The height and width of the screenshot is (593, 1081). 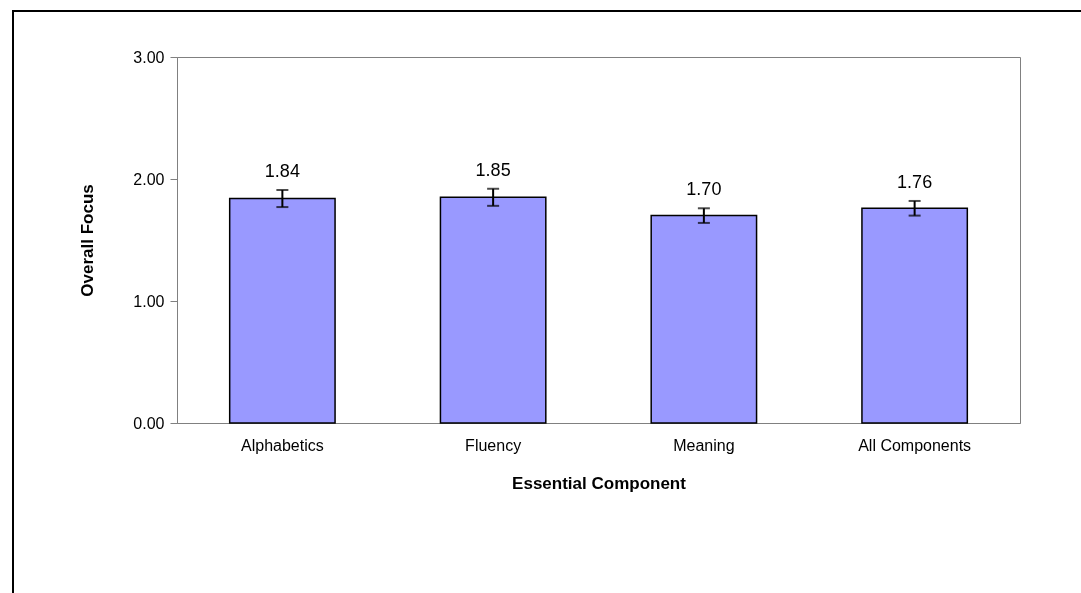 What do you see at coordinates (88, 240) in the screenshot?
I see `y-axis-title: Overall Focus` at bounding box center [88, 240].